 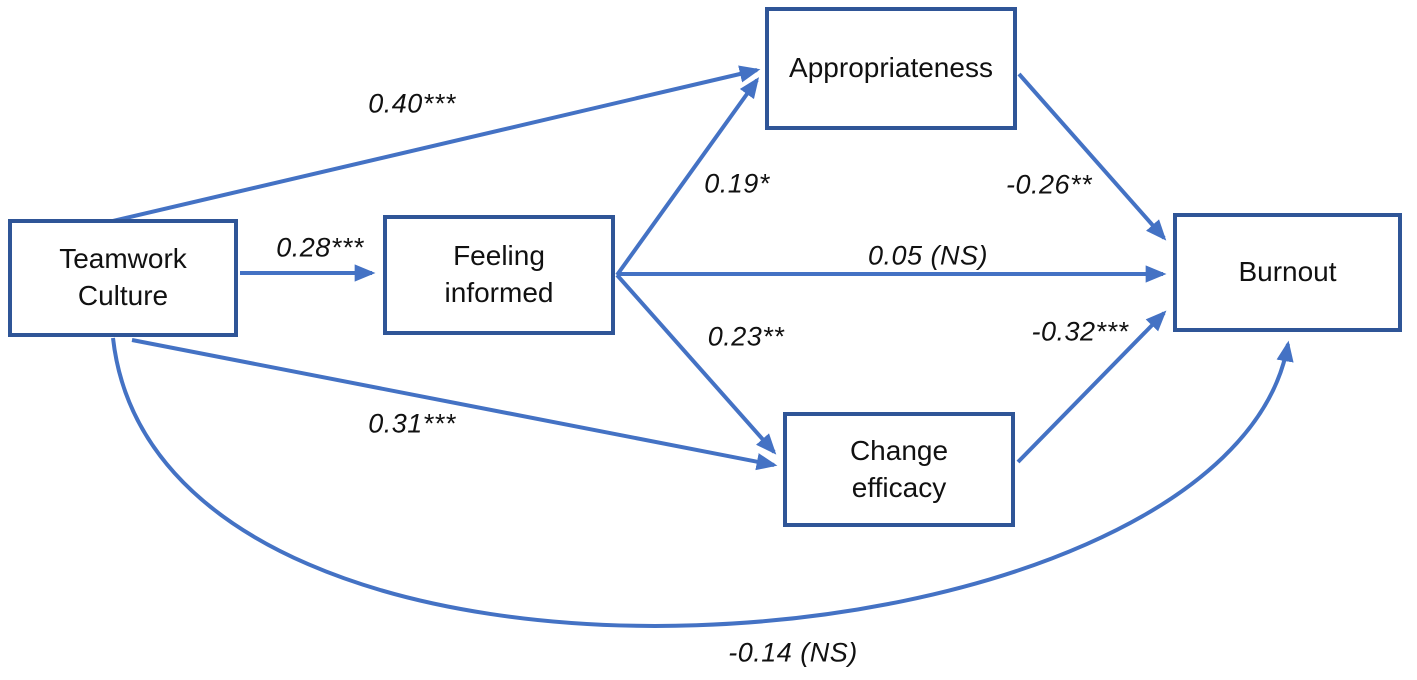 I want to click on arrow-teamwork-to-change-efficacy, so click(x=454, y=404).